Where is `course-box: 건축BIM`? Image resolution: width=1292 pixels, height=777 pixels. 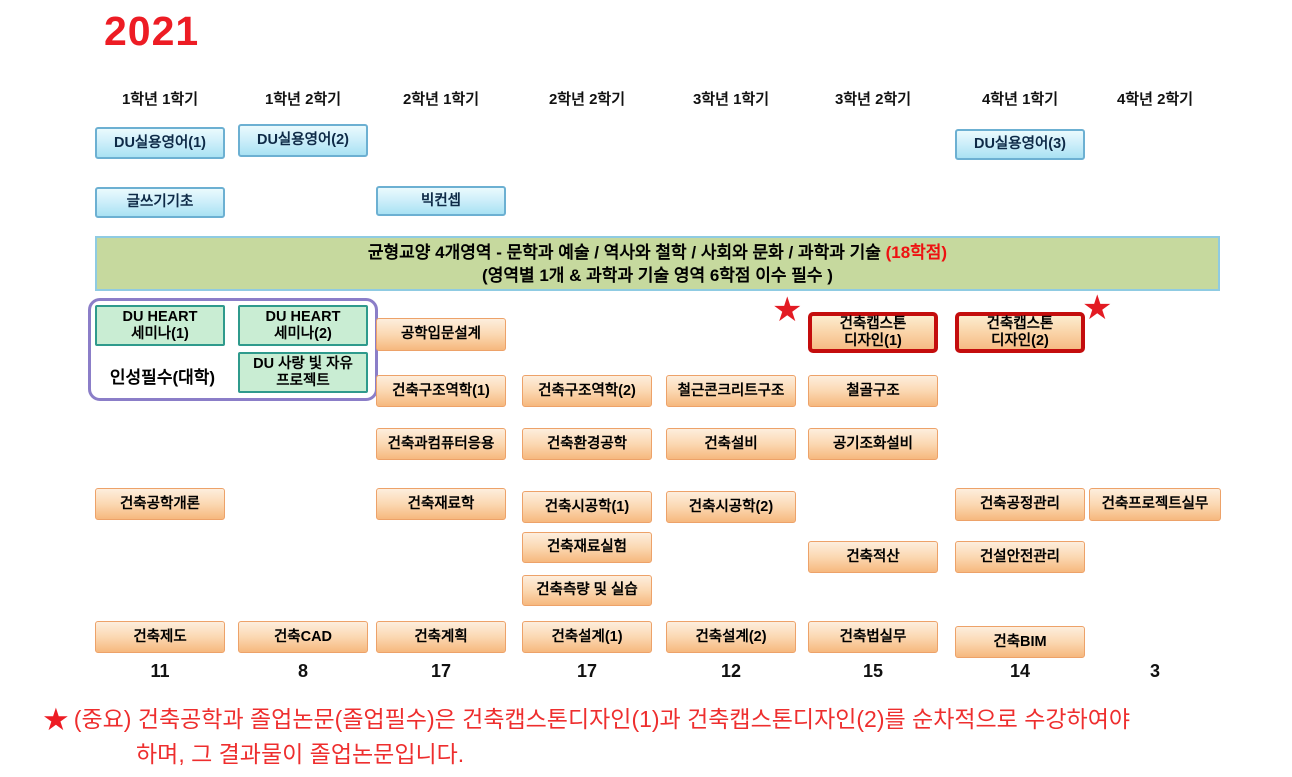 course-box: 건축BIM is located at coordinates (1020, 642).